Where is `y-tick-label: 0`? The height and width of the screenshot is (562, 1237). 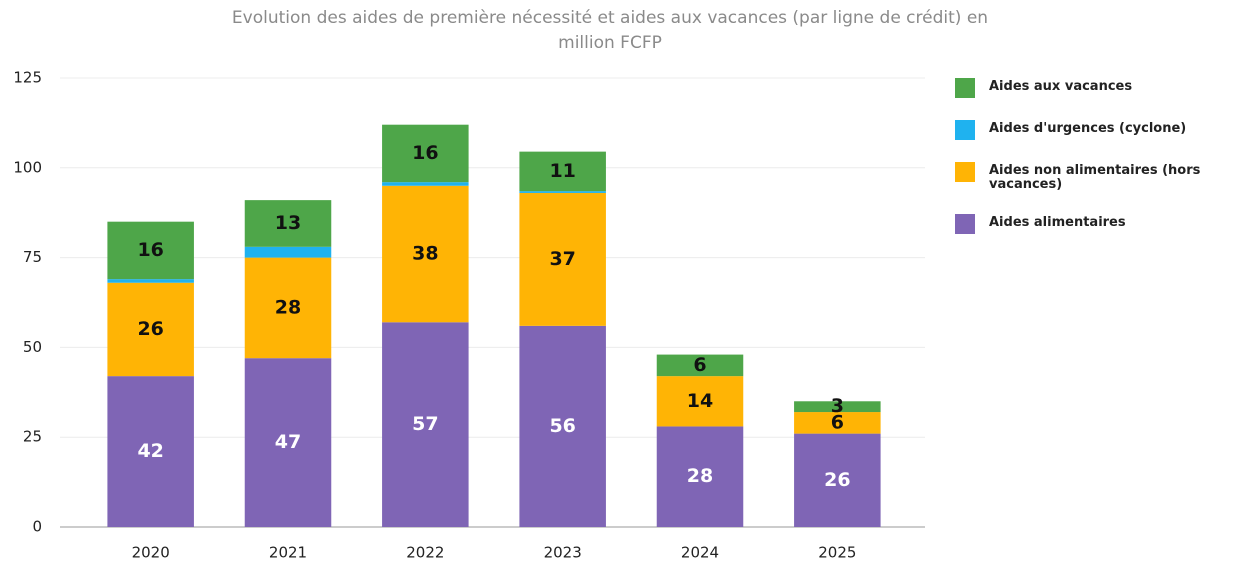
y-tick-label: 0 is located at coordinates (37, 527).